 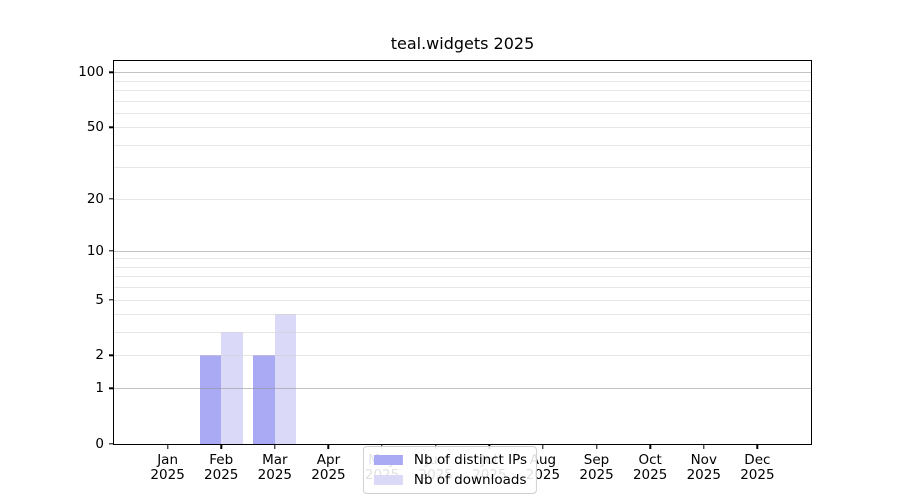 What do you see at coordinates (703, 460) in the screenshot?
I see `x-label-month: Nov` at bounding box center [703, 460].